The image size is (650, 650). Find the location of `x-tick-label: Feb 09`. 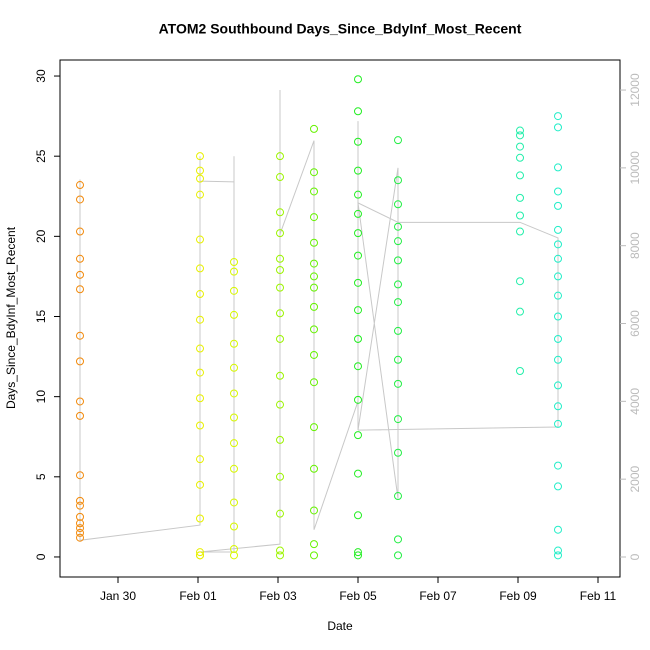

x-tick-label: Feb 09 is located at coordinates (518, 596).